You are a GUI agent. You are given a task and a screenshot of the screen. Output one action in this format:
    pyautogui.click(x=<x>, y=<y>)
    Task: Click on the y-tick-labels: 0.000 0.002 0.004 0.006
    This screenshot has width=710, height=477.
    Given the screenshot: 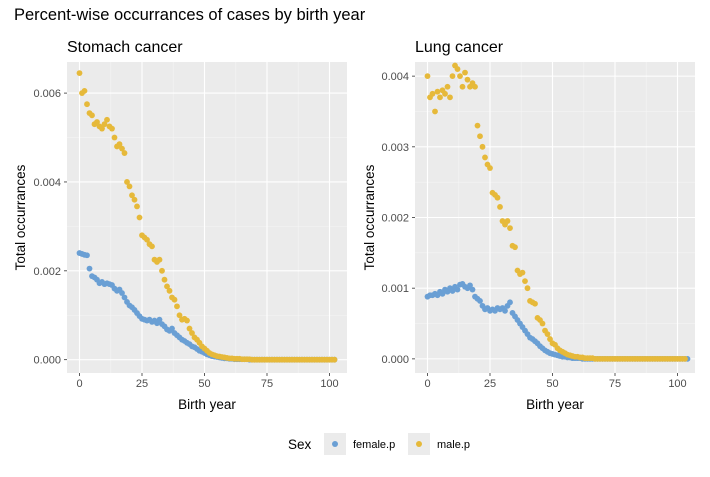 What is the action you would take?
    pyautogui.click(x=50, y=227)
    